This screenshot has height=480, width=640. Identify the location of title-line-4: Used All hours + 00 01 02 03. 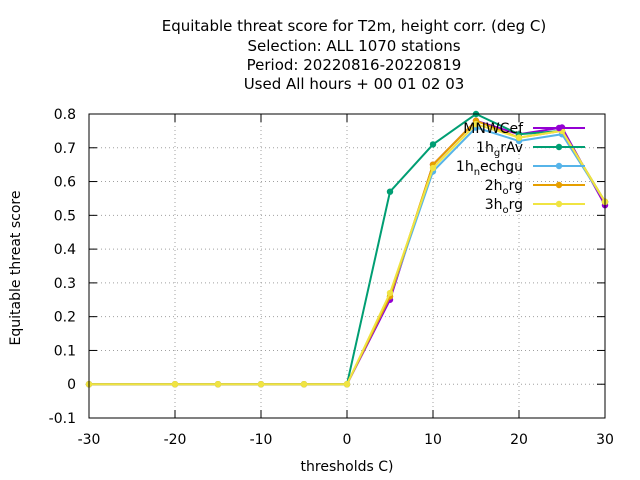
(354, 84).